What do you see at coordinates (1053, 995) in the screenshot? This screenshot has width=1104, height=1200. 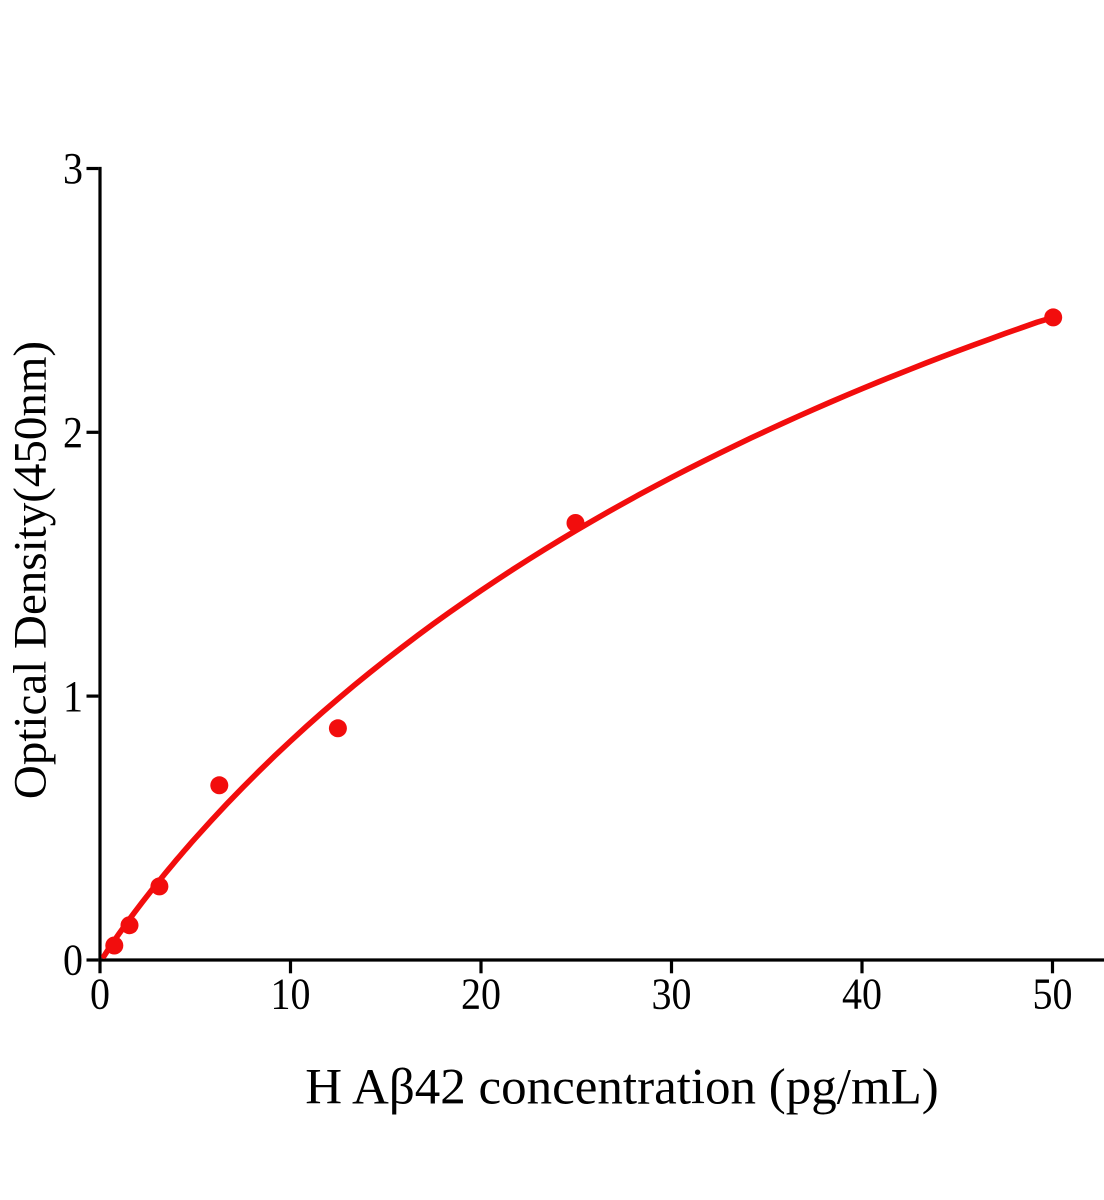 I see `svg-text: 50` at bounding box center [1053, 995].